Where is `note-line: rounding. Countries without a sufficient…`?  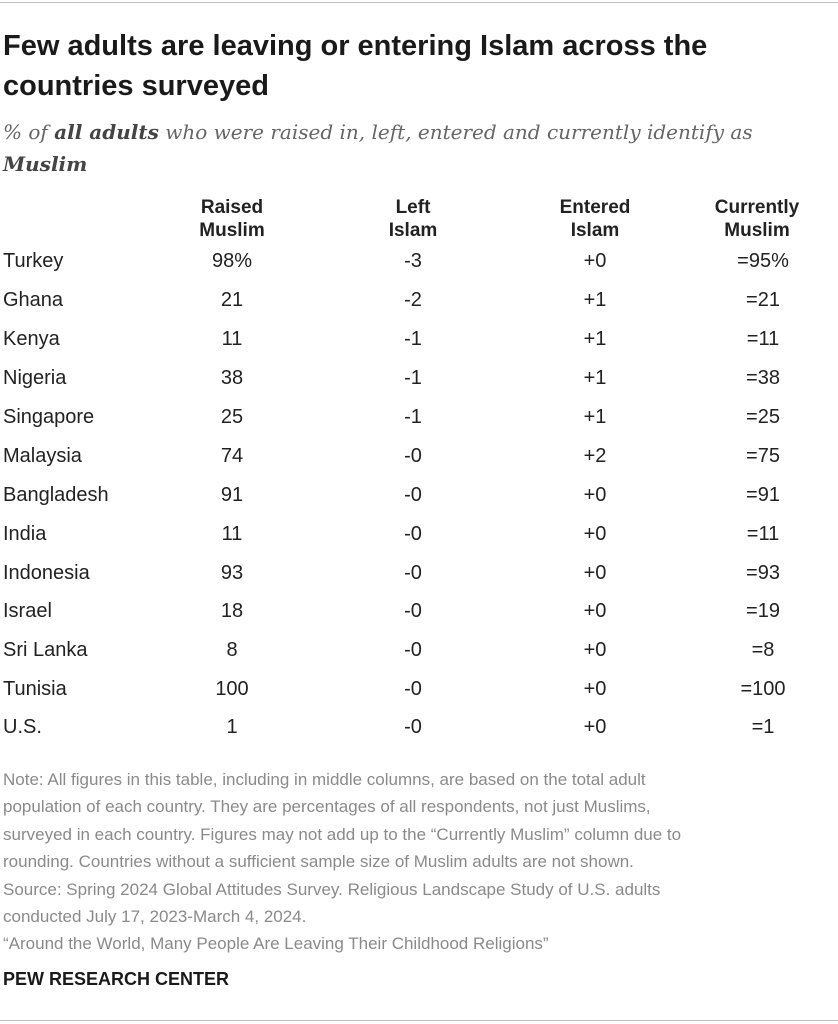
note-line: rounding. Countries without a sufficient… is located at coordinates (318, 862).